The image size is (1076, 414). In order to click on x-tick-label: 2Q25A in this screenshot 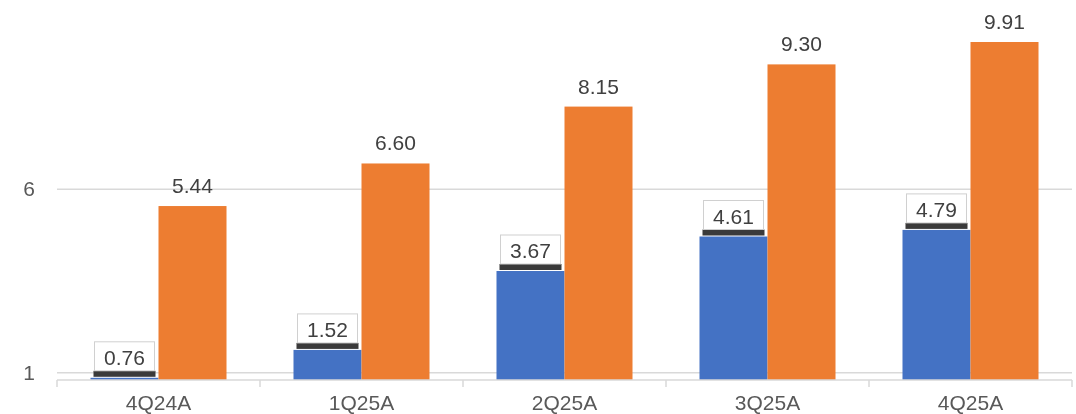, I will do `click(564, 402)`.